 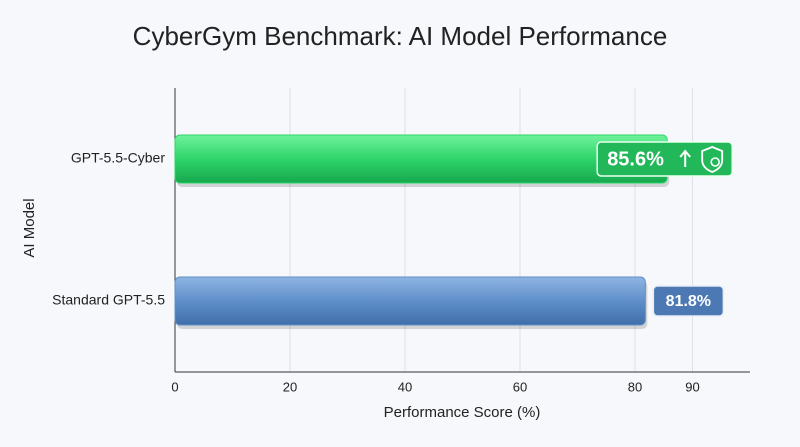 I want to click on y-tick-label: Standard GPT-5.5, so click(x=108, y=300).